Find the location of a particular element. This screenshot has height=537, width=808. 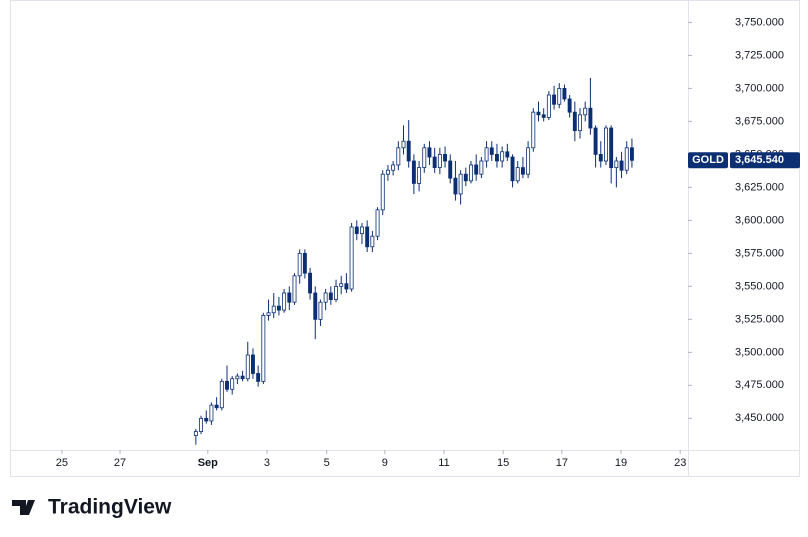

x-tick-label: 9 is located at coordinates (385, 463).